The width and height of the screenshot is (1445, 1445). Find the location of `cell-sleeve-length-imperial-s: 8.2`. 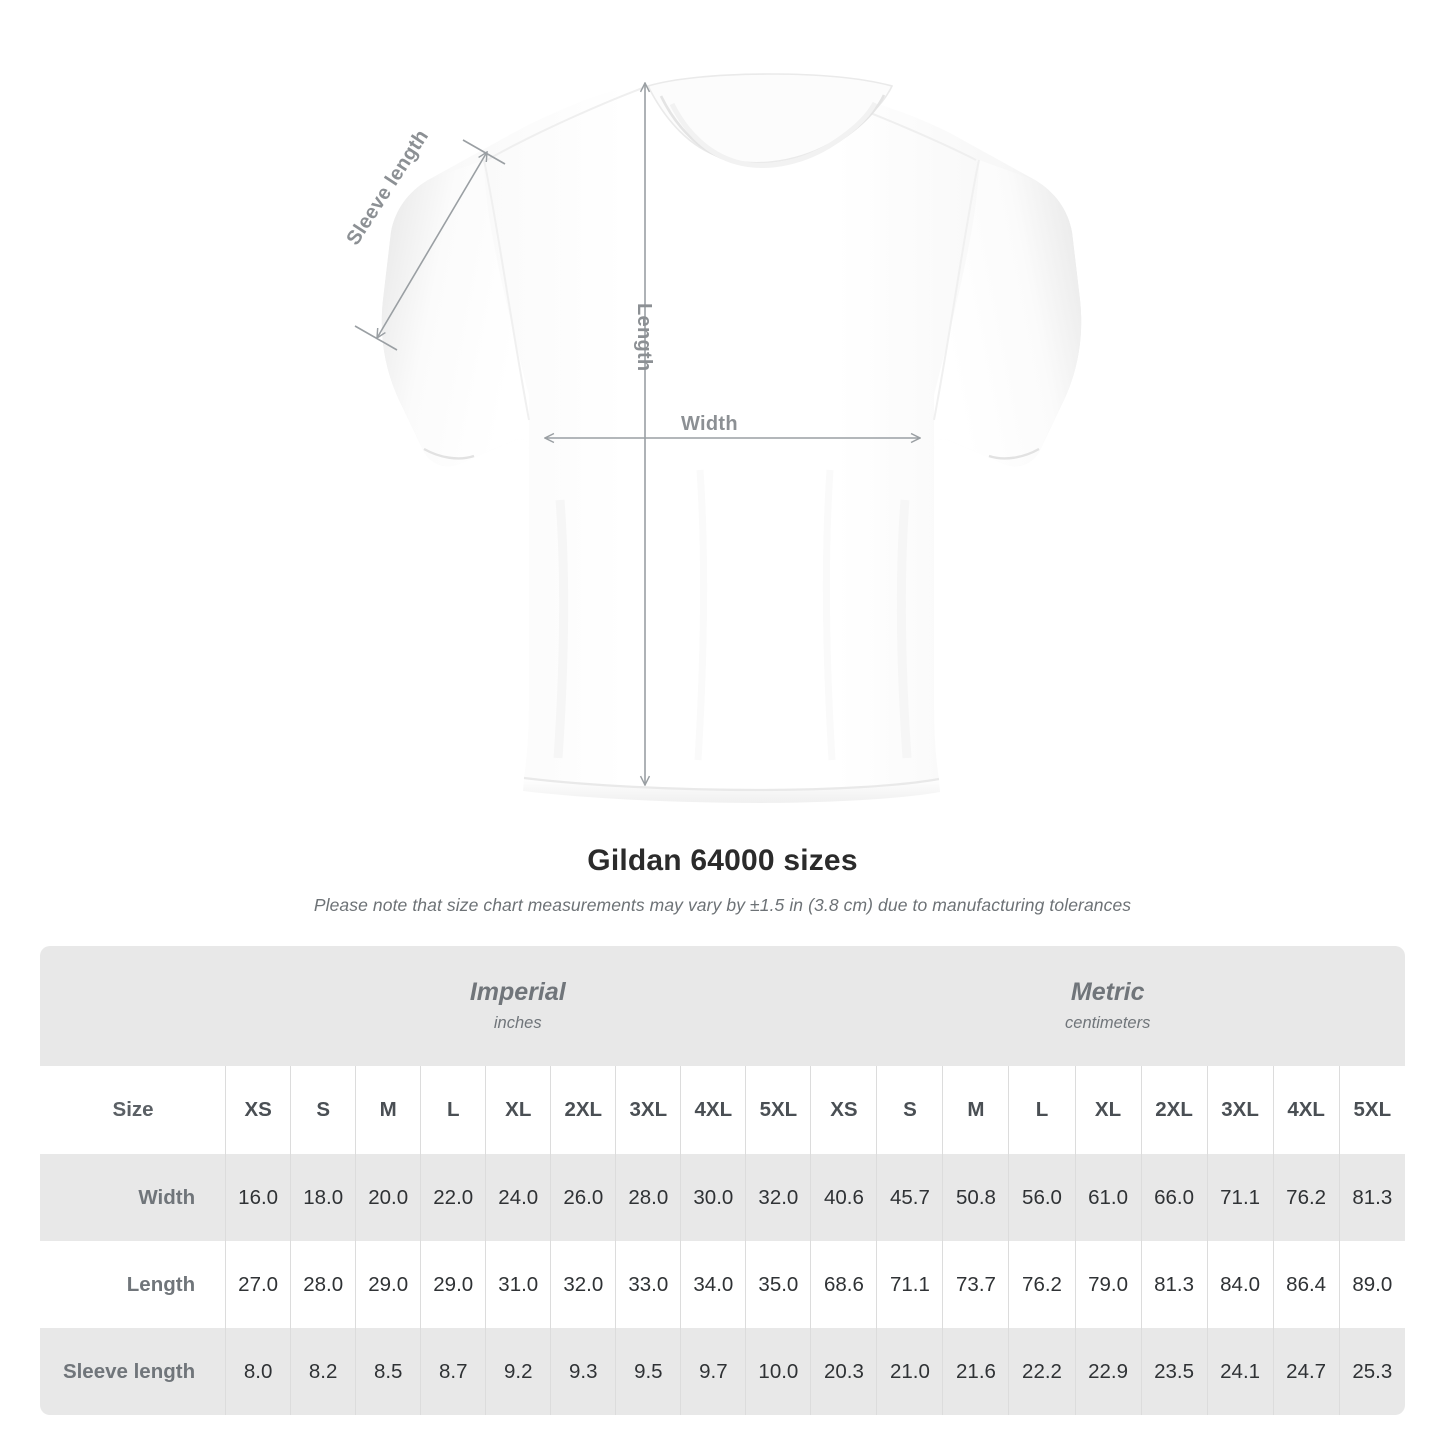

cell-sleeve-length-imperial-s: 8.2 is located at coordinates (323, 1371).